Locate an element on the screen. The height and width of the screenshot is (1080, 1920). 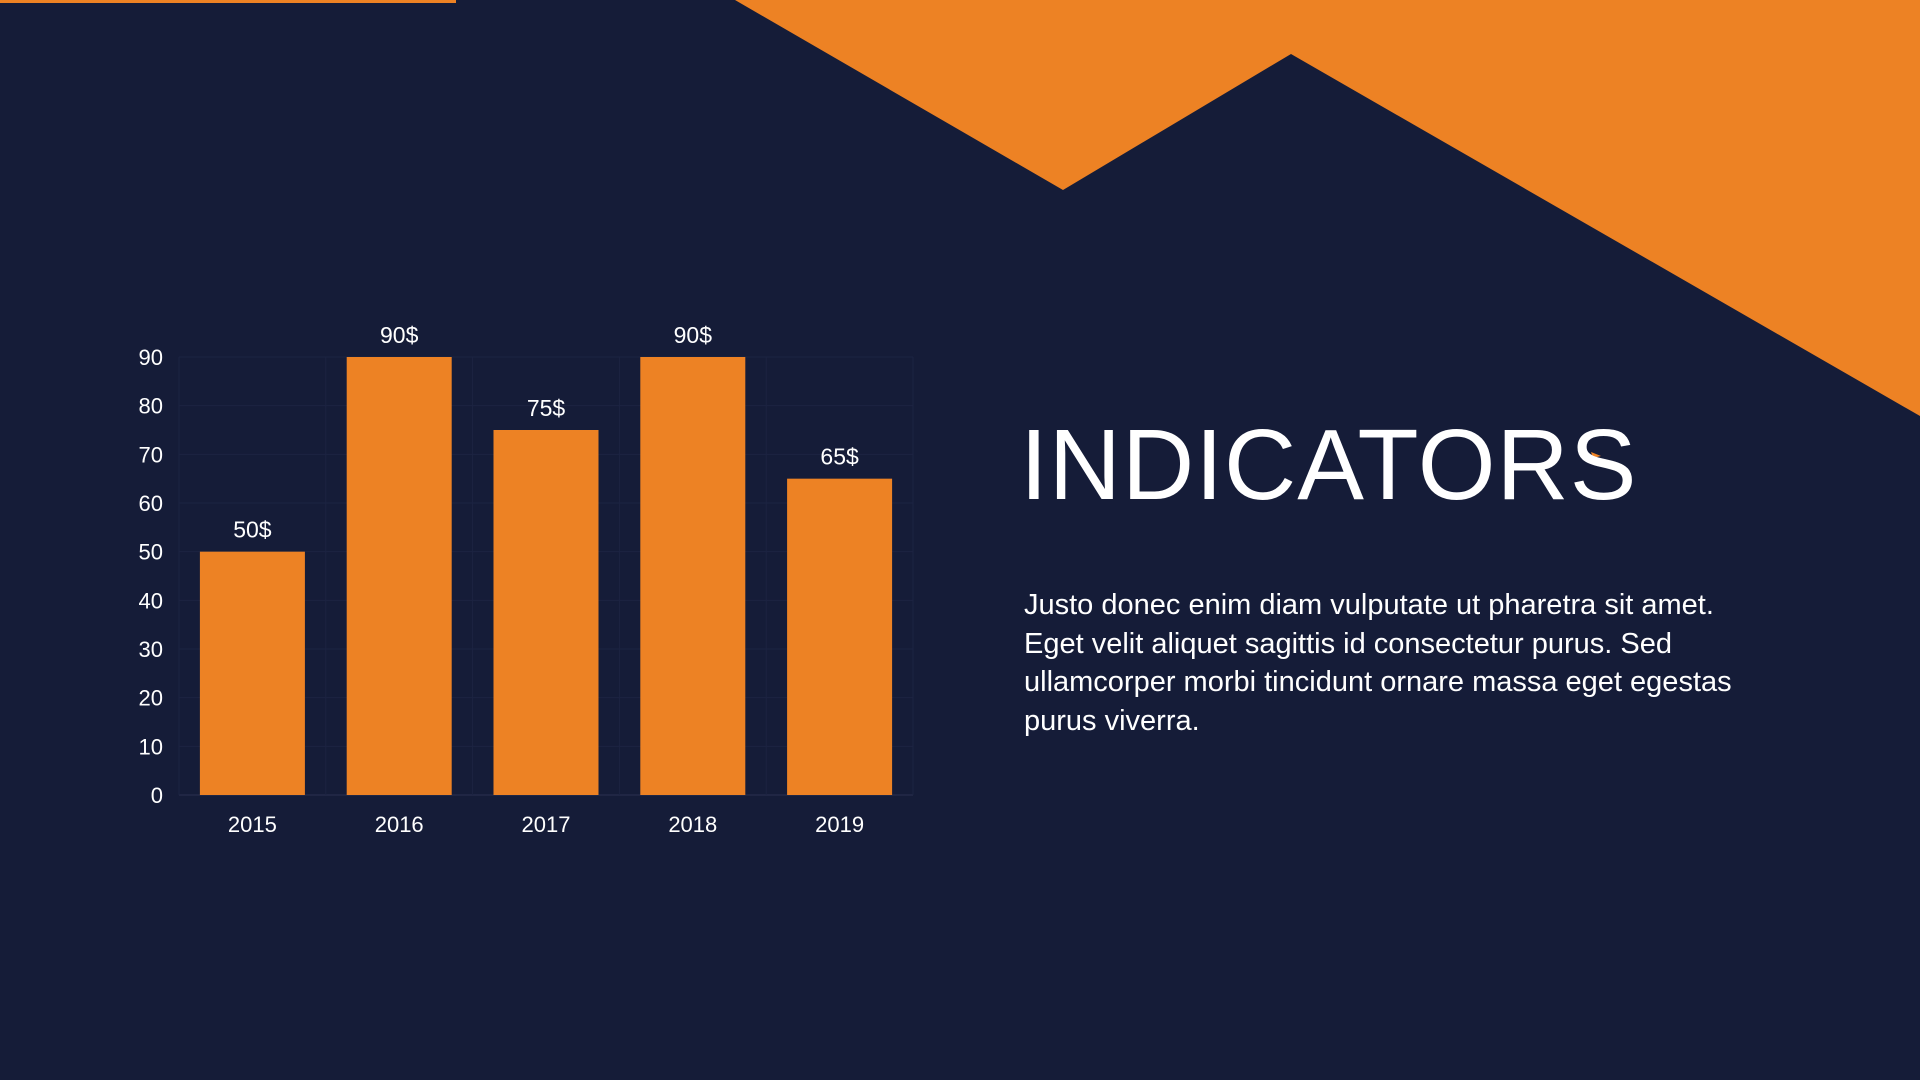
data-label: 50$ is located at coordinates (252, 530).